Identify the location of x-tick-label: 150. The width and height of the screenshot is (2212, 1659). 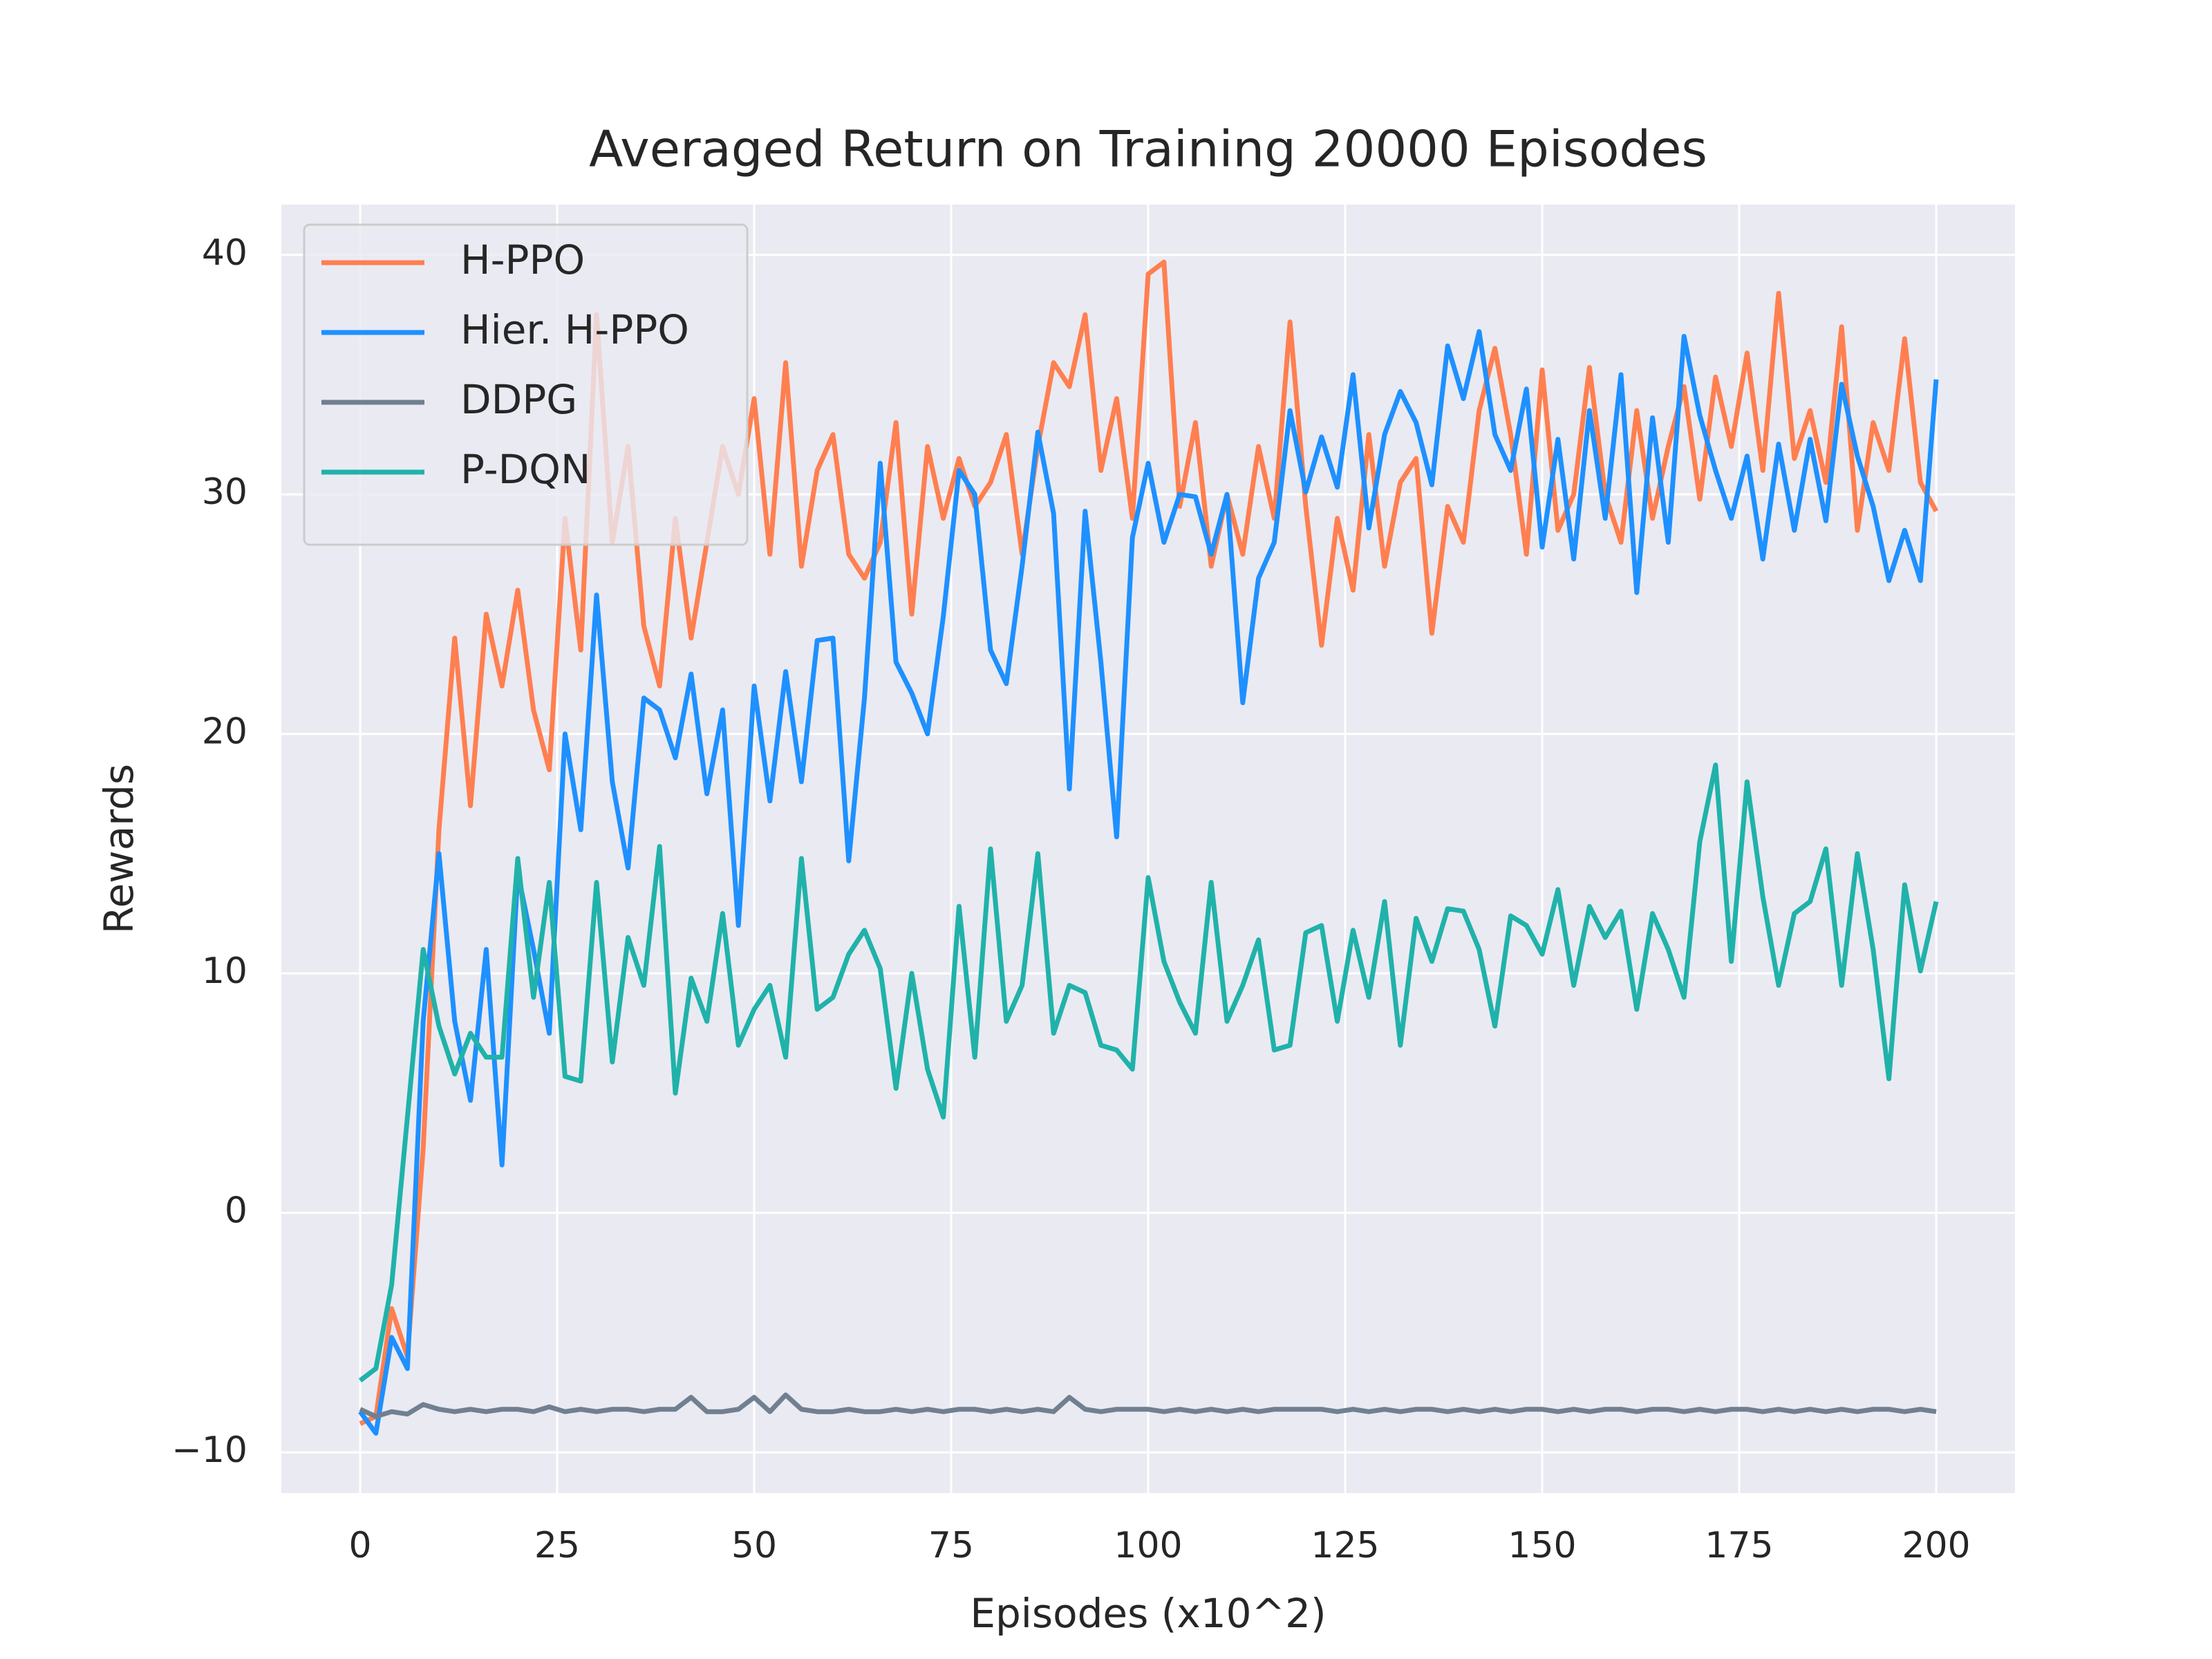
(1542, 1545).